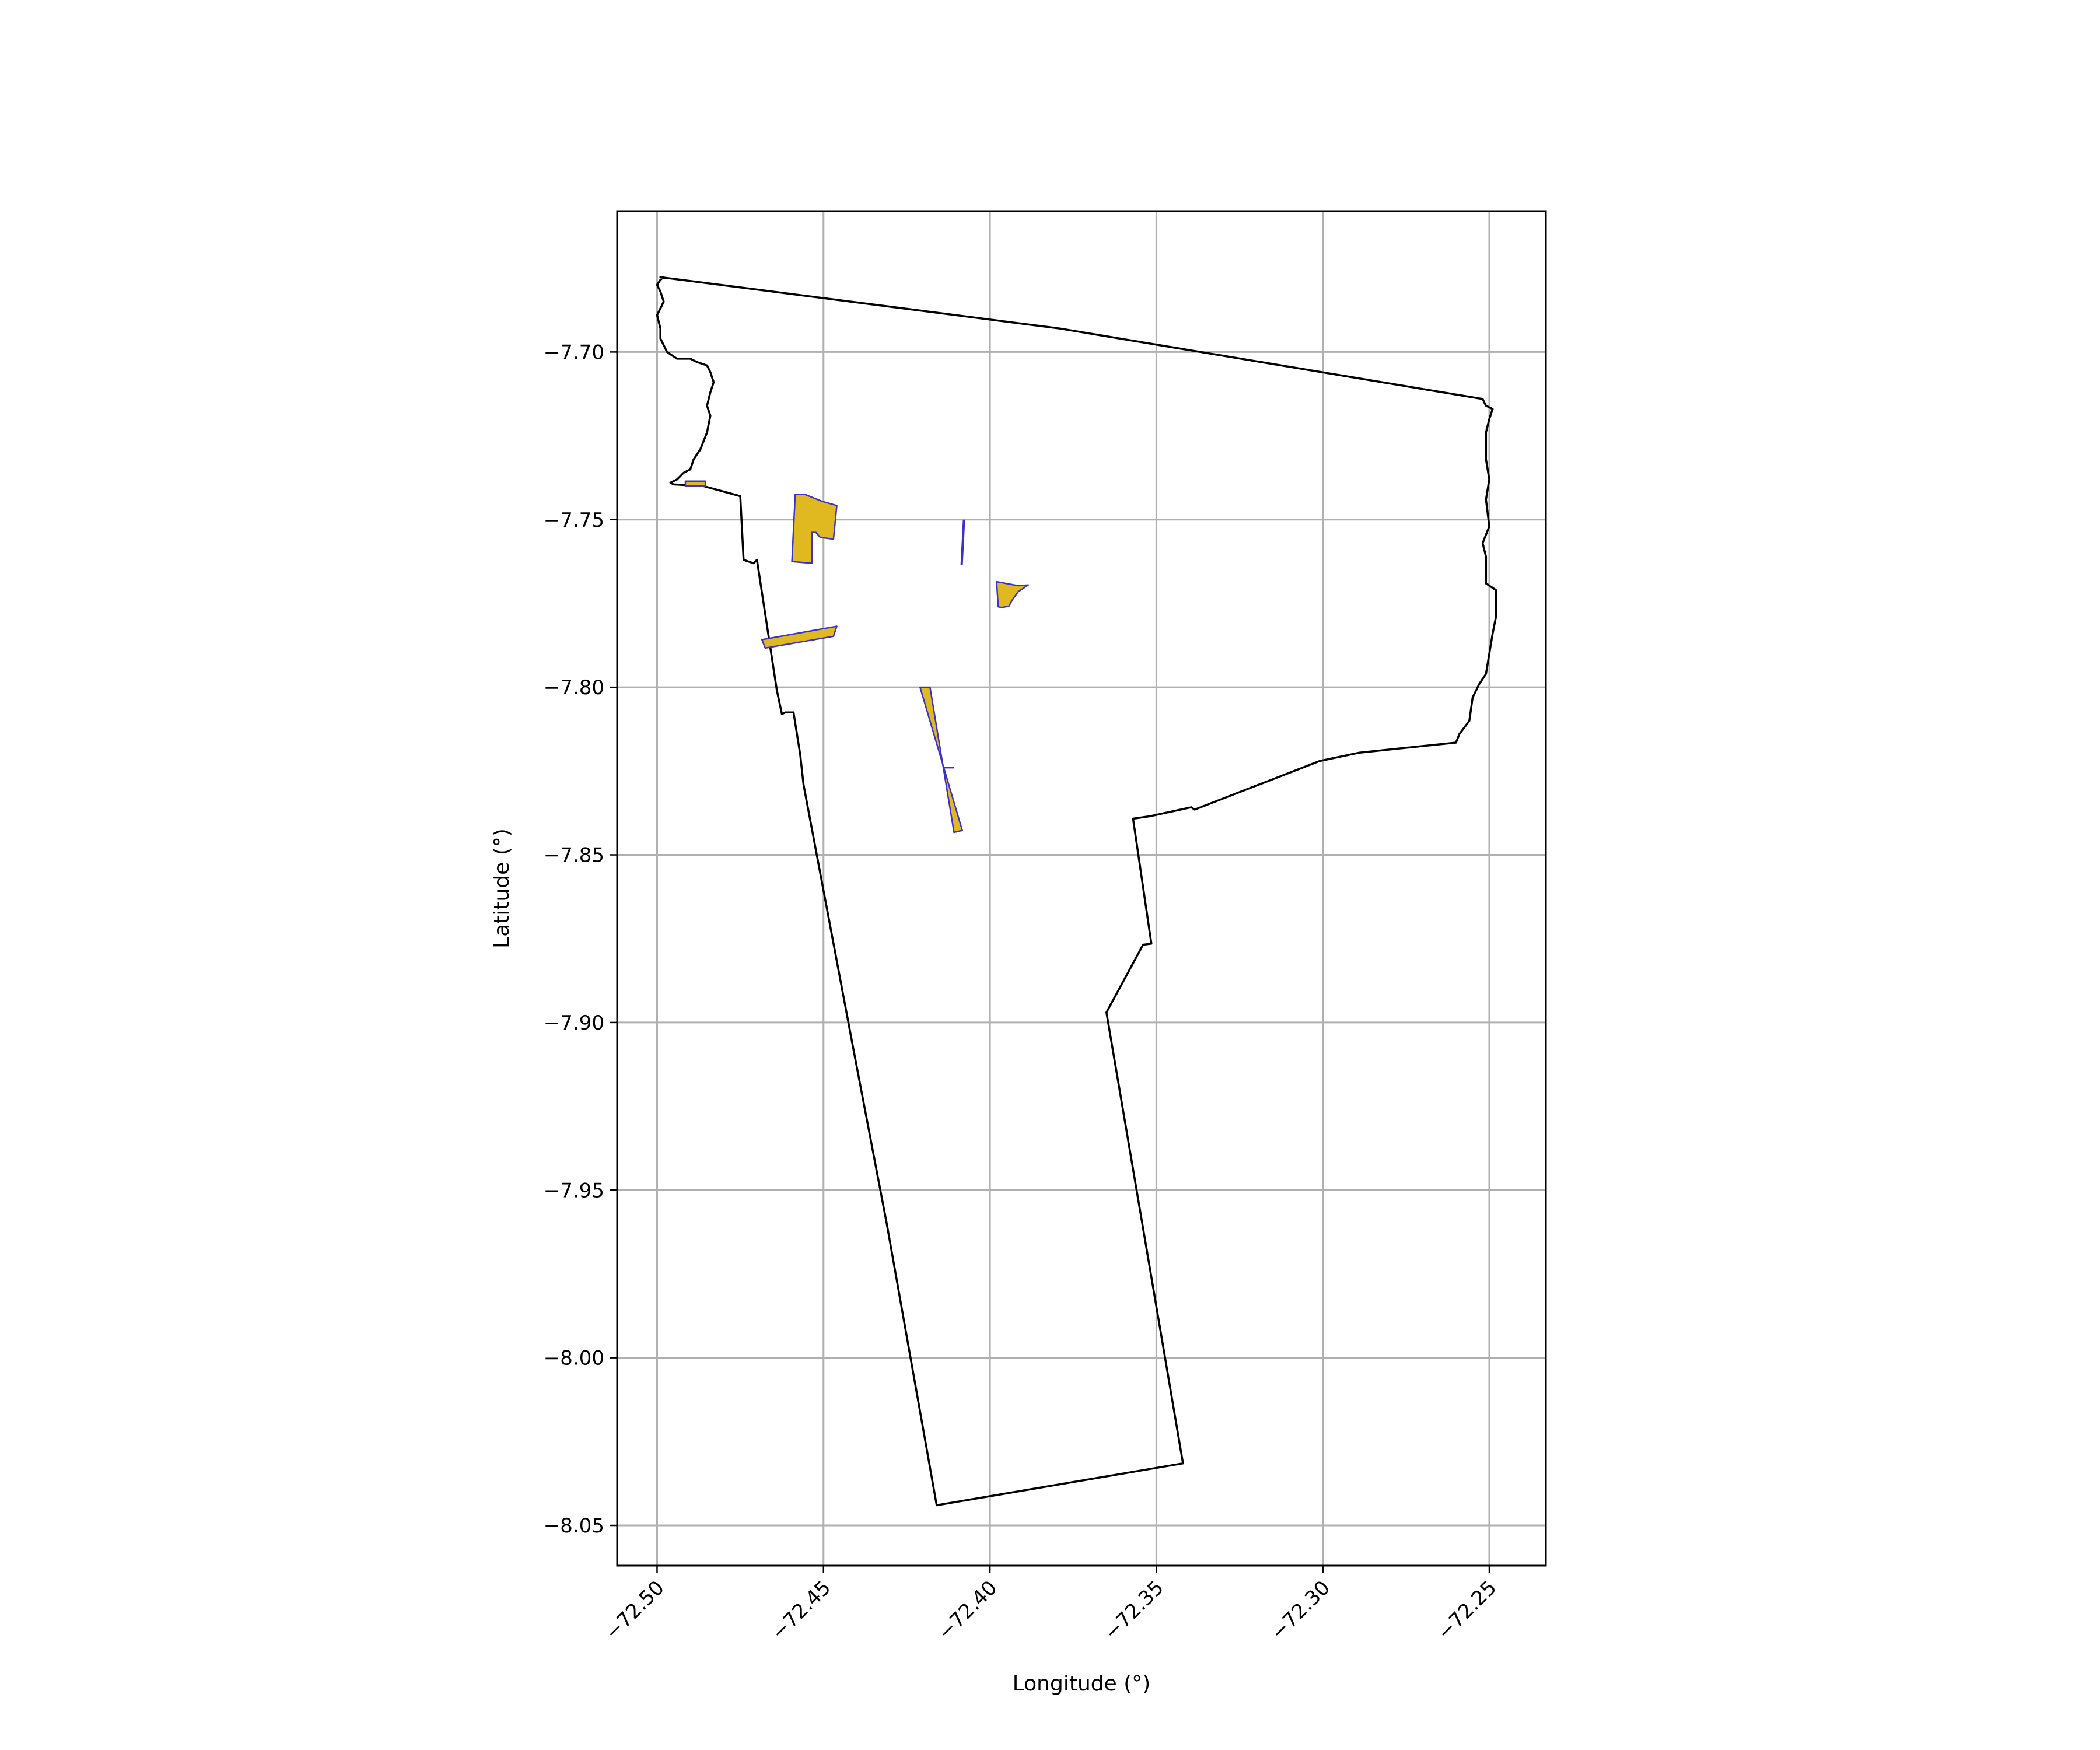  I want to click on y-tick-label: −7.75, so click(574, 520).